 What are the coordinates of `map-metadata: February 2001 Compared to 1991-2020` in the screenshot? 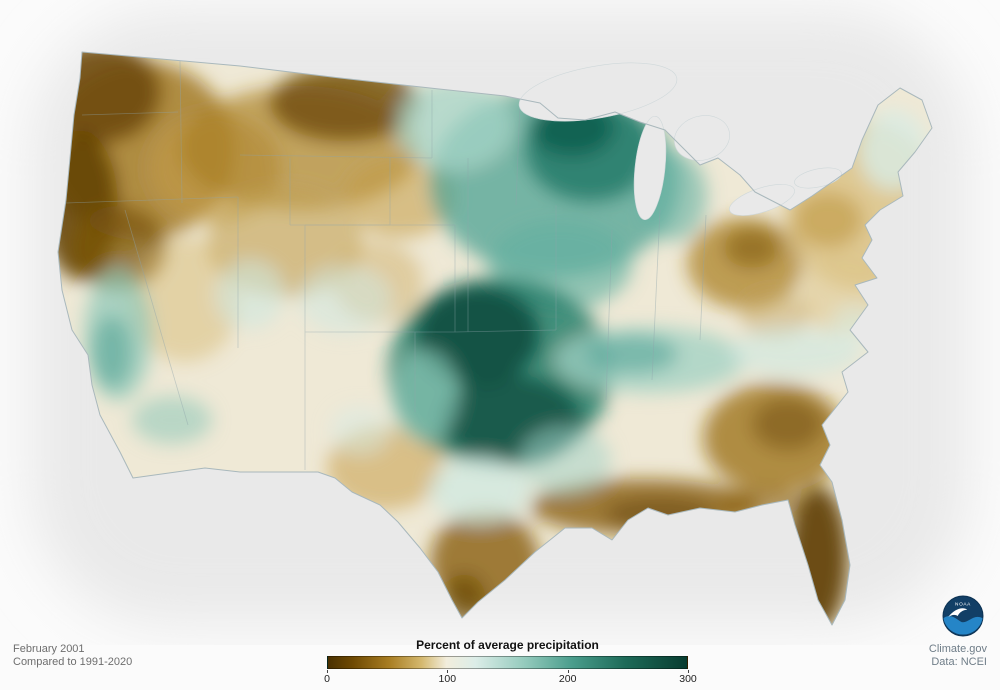 It's located at (72, 656).